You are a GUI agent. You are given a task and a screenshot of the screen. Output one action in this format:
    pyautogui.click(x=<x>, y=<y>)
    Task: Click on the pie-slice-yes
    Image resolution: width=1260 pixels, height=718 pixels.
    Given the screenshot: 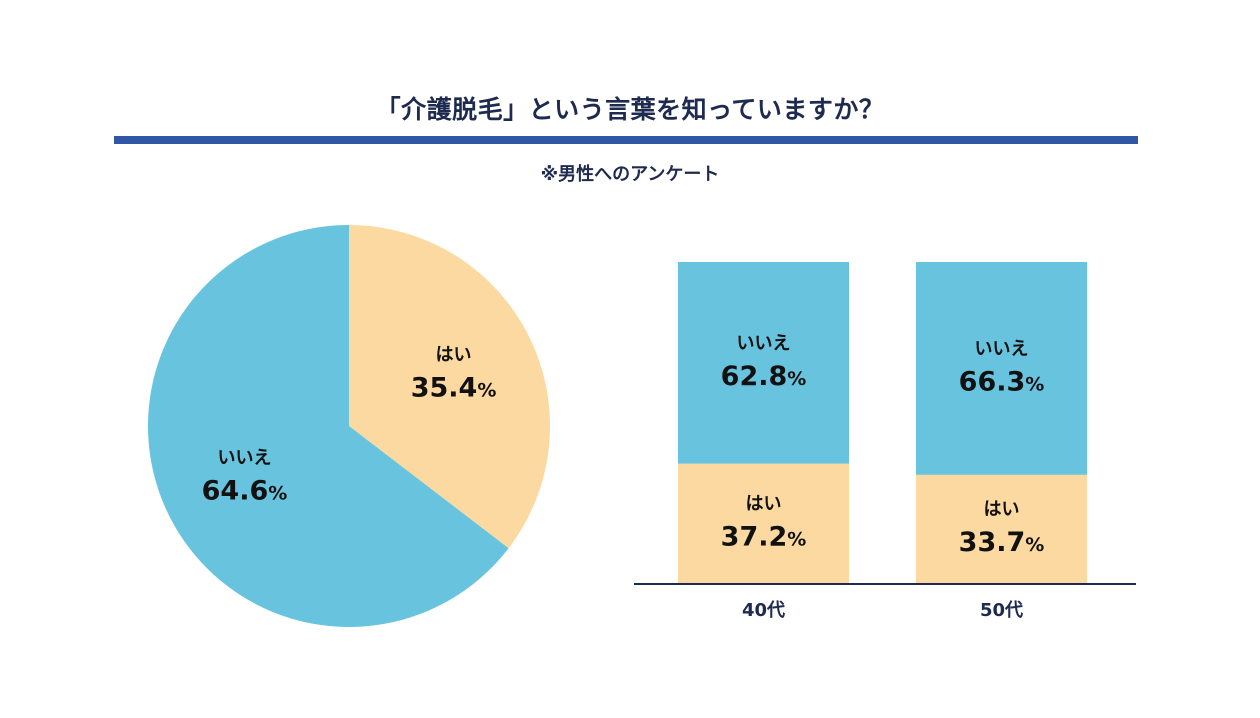 What is the action you would take?
    pyautogui.click(x=449, y=387)
    